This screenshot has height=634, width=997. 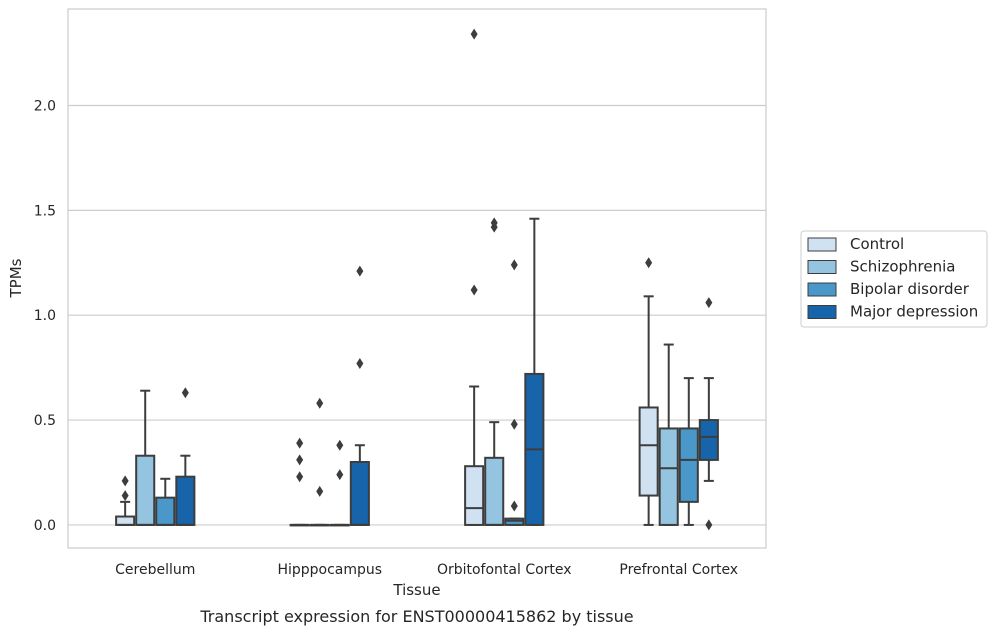 What do you see at coordinates (329, 570) in the screenshot?
I see `x-tick-label: Hipppocampus` at bounding box center [329, 570].